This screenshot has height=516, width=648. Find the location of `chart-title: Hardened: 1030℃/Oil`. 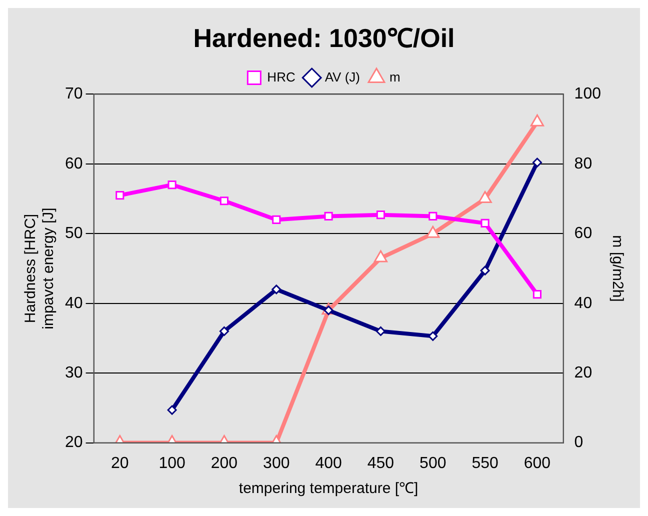

chart-title: Hardened: 1030℃/Oil is located at coordinates (324, 37).